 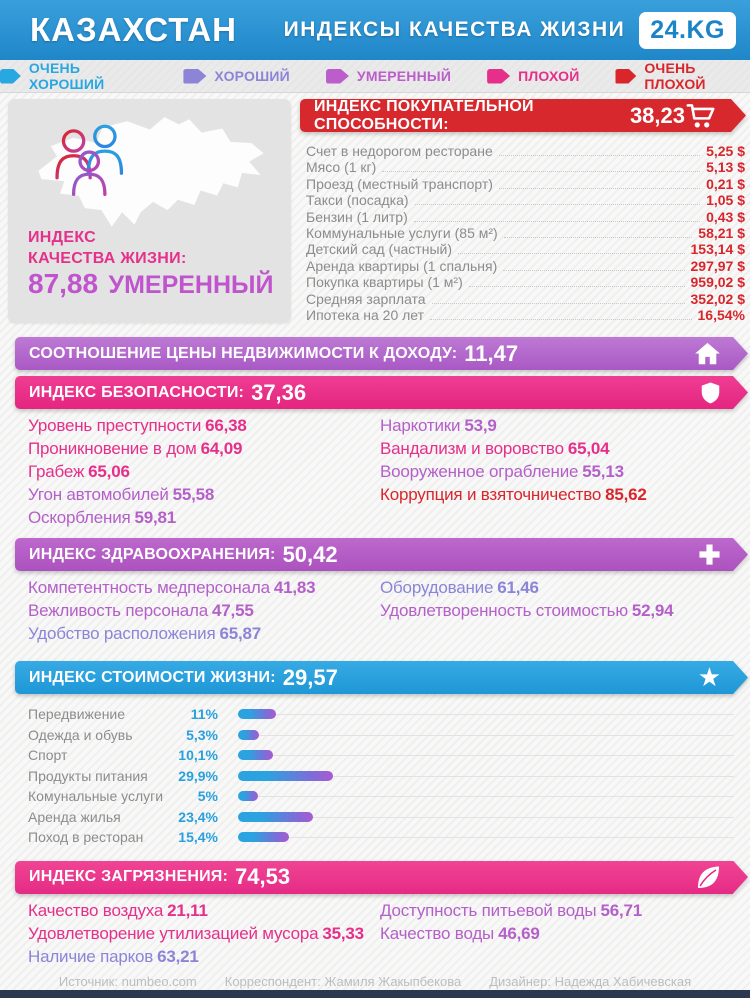 What do you see at coordinates (233, 610) in the screenshot?
I see `stat-value: 47,55` at bounding box center [233, 610].